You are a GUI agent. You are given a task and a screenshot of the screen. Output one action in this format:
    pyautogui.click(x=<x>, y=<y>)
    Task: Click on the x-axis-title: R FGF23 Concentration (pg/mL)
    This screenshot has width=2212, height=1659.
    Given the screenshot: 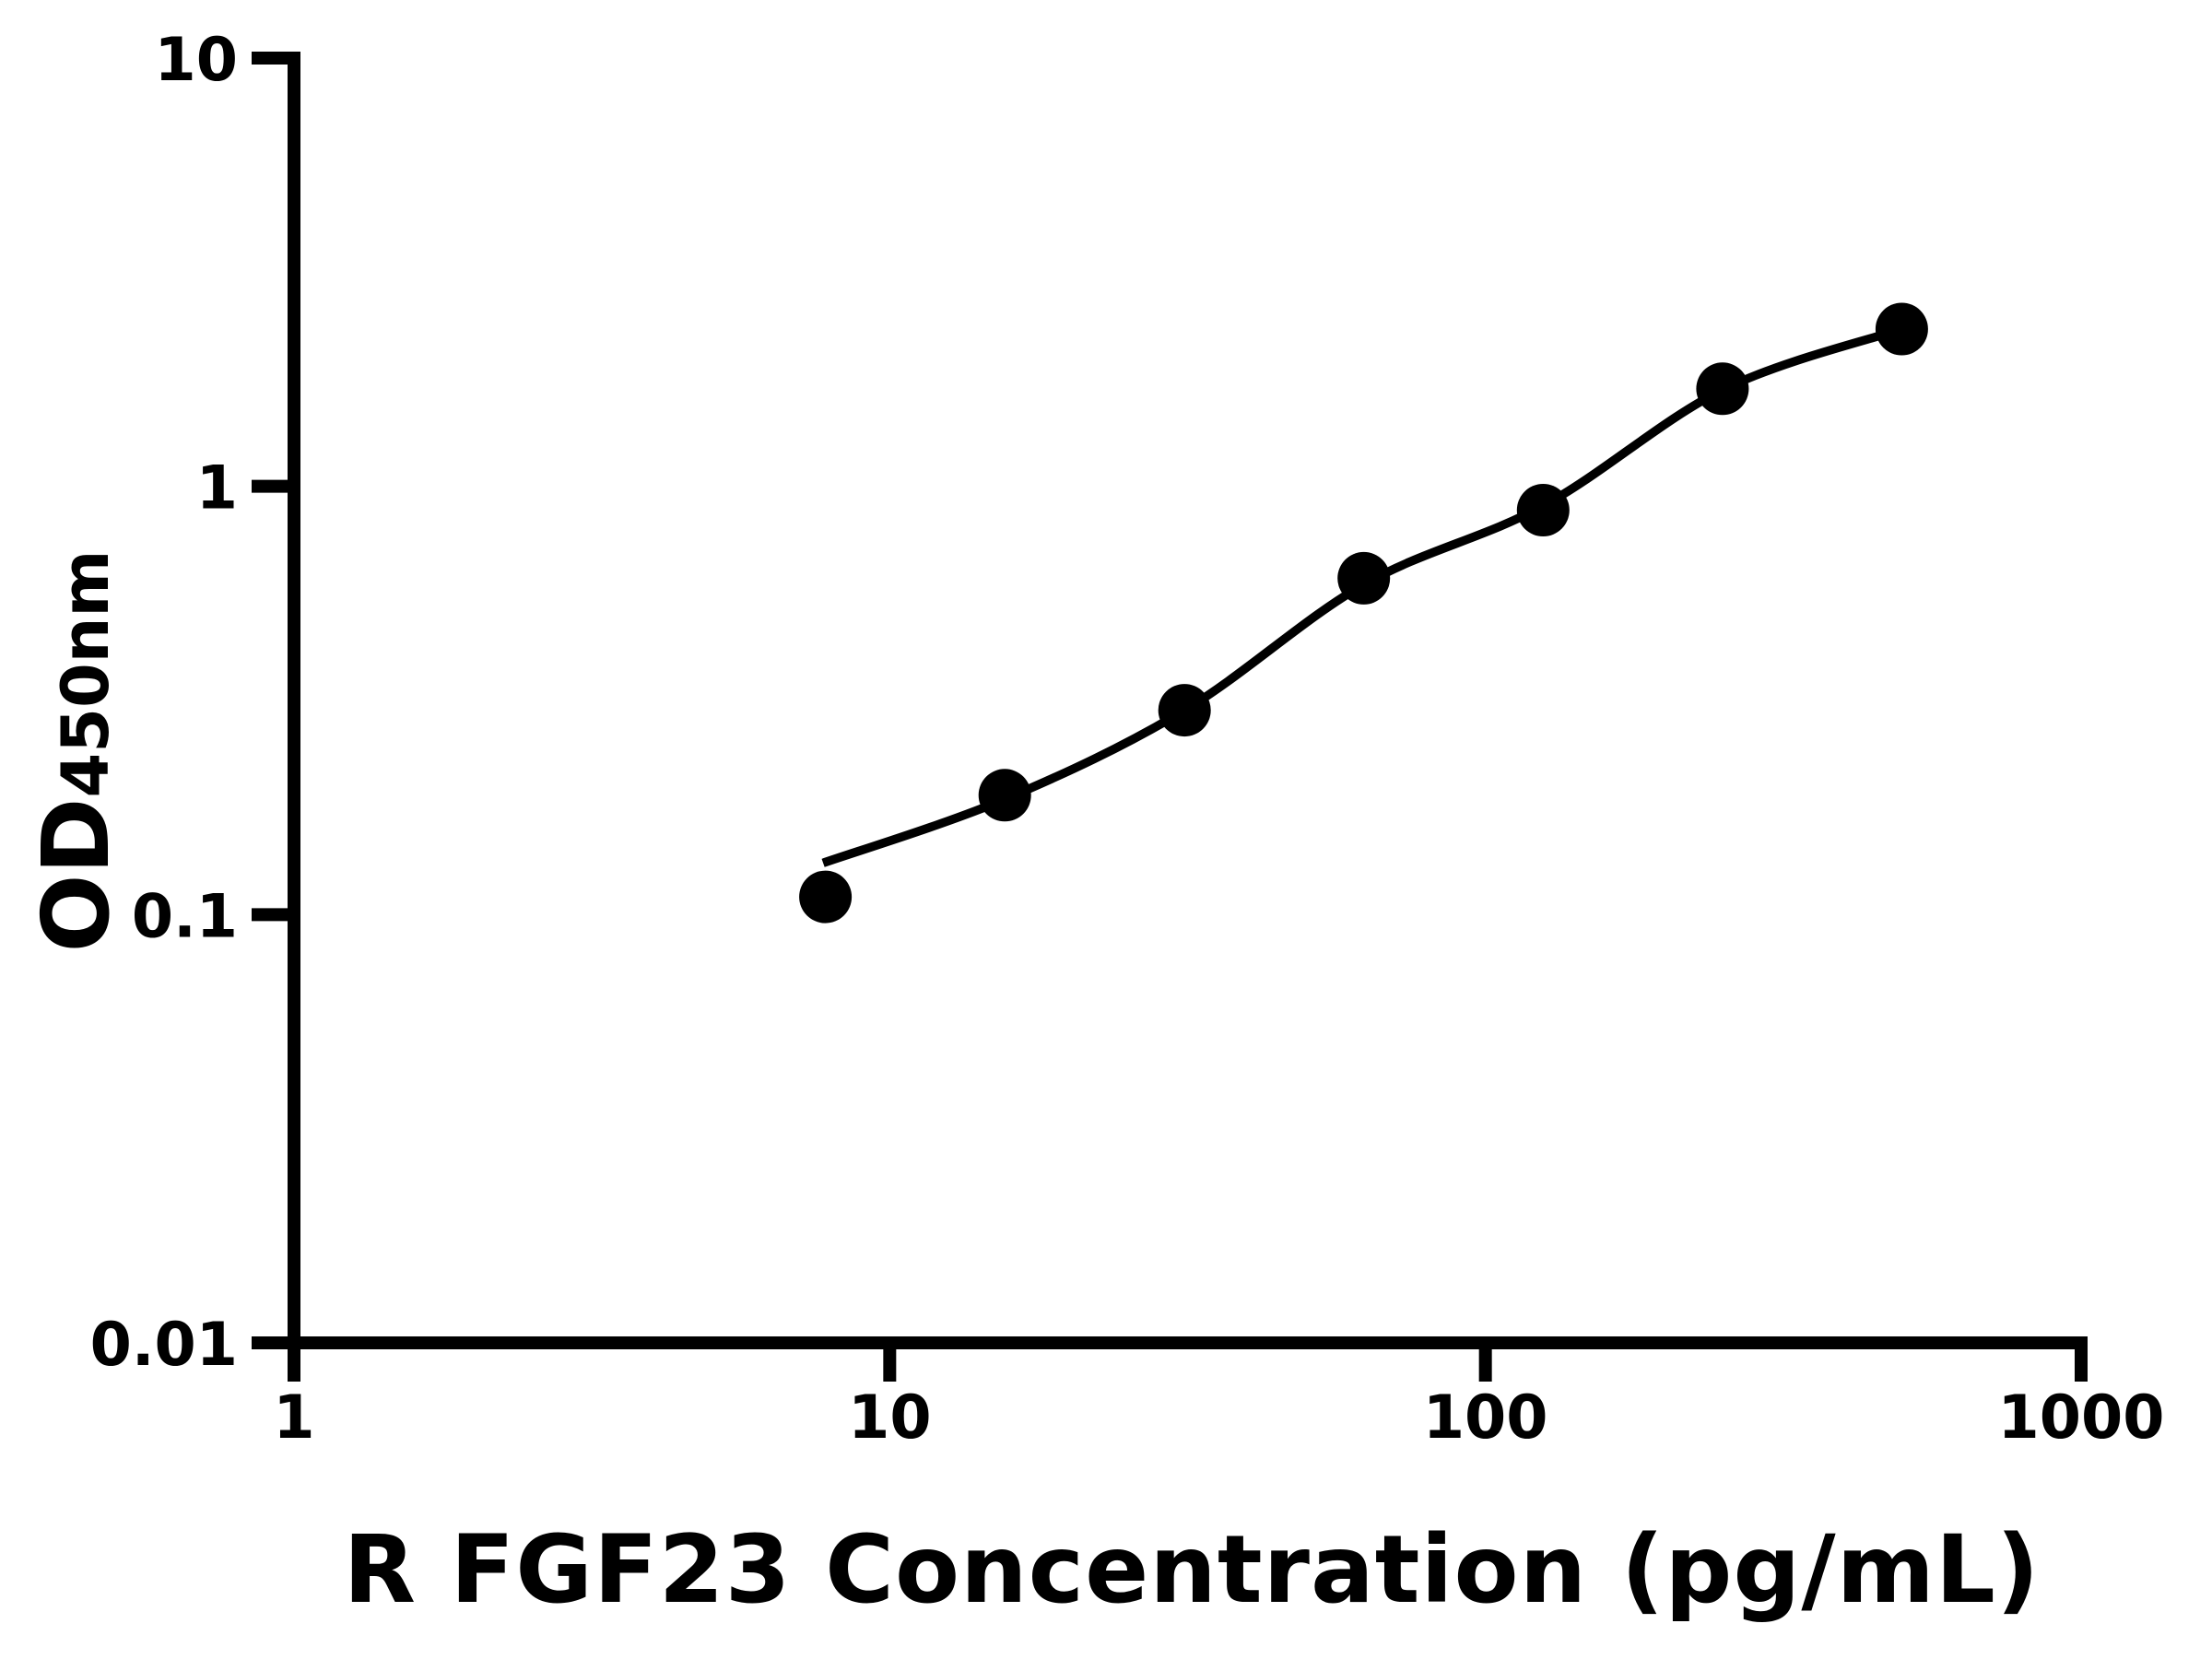 What is the action you would take?
    pyautogui.click(x=1192, y=1570)
    